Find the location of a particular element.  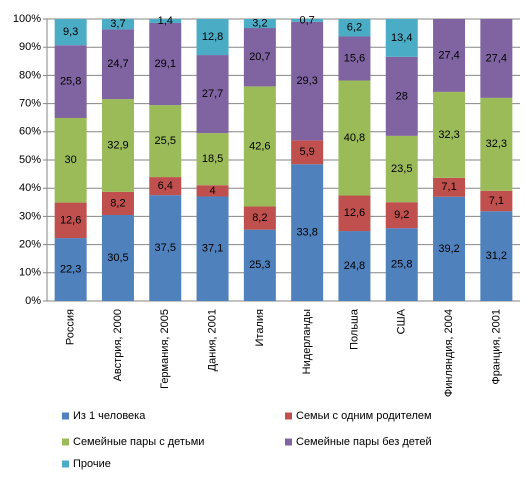

data-label: 23,5 is located at coordinates (401, 169).